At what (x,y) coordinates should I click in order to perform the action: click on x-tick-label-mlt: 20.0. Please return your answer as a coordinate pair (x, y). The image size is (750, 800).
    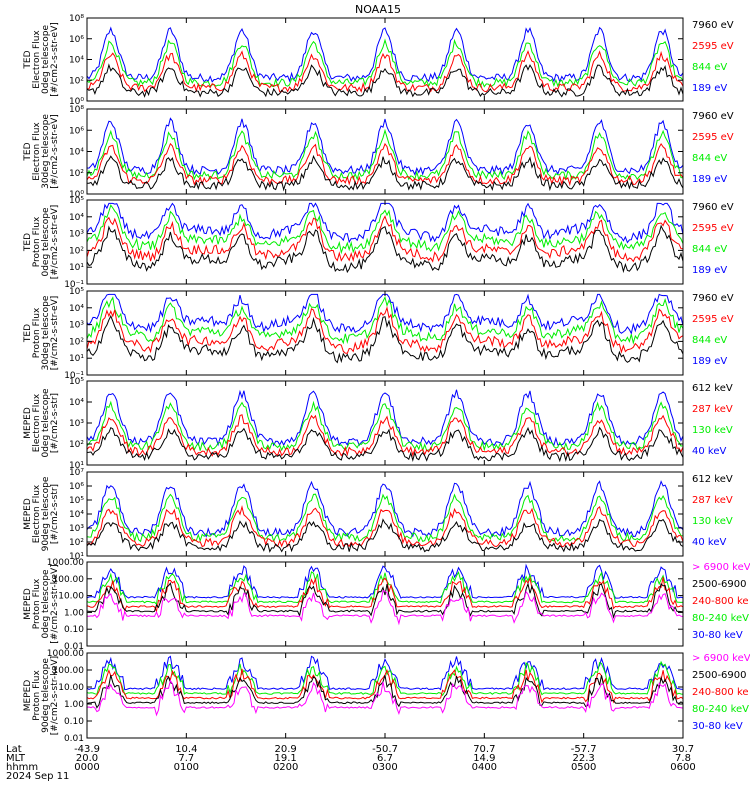
    Looking at the image, I should click on (87, 758).